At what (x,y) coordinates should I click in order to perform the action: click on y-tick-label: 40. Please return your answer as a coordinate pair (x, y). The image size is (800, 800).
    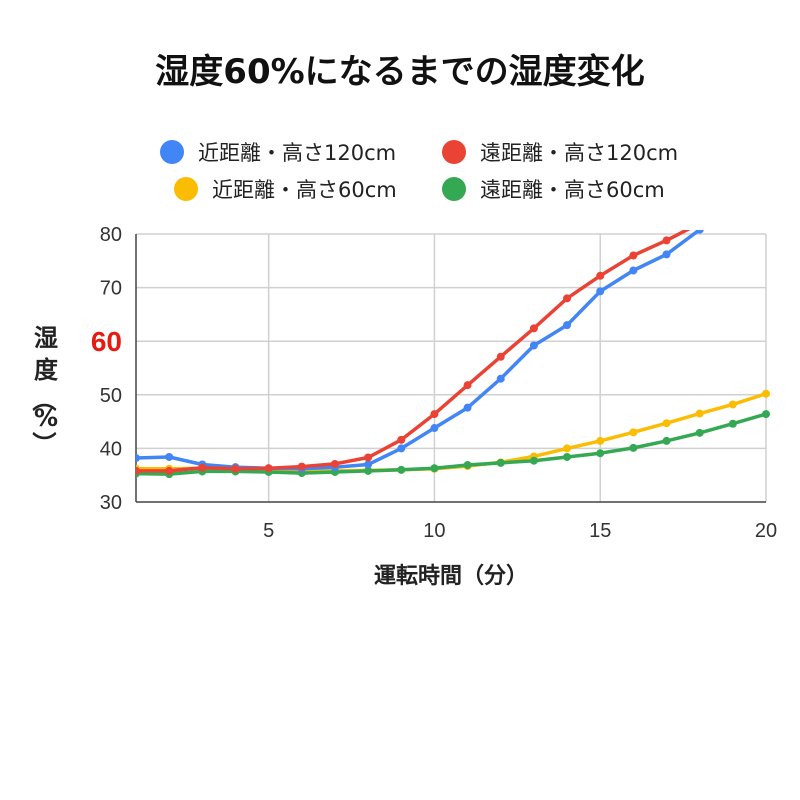
    Looking at the image, I should click on (111, 449).